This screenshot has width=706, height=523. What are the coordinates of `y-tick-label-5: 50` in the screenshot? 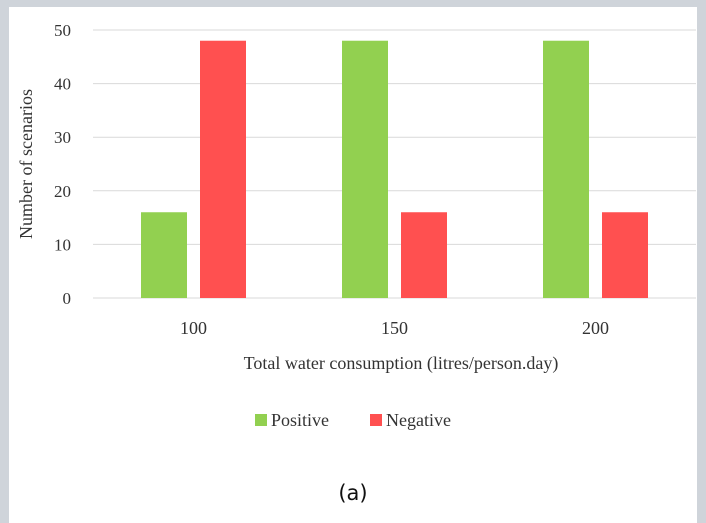 It's located at (62, 30).